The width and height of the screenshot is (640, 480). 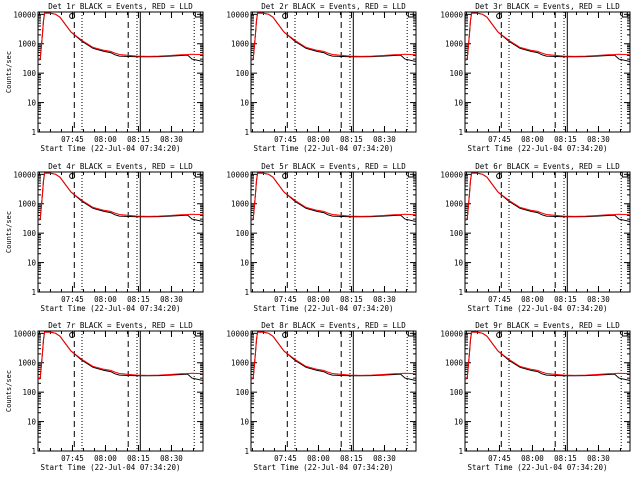 What do you see at coordinates (120, 325) in the screenshot?
I see `panel-title: Det 7r BLACK = Events, RED = LLD` at bounding box center [120, 325].